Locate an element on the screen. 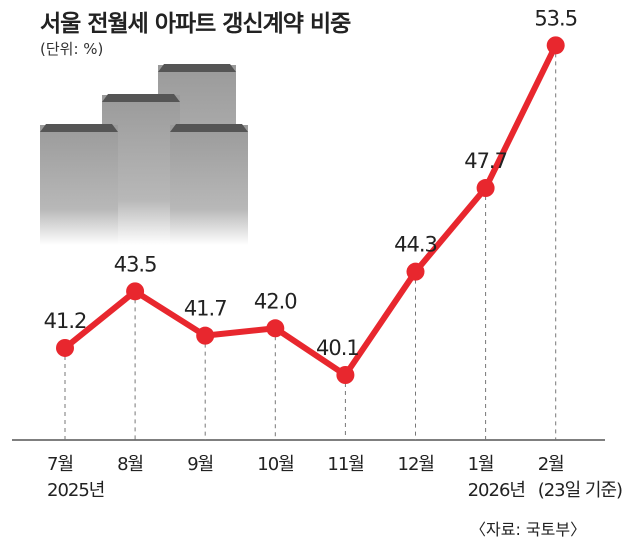 Image resolution: width=640 pixels, height=546 pixels. data-label: 53.5 is located at coordinates (555, 18).